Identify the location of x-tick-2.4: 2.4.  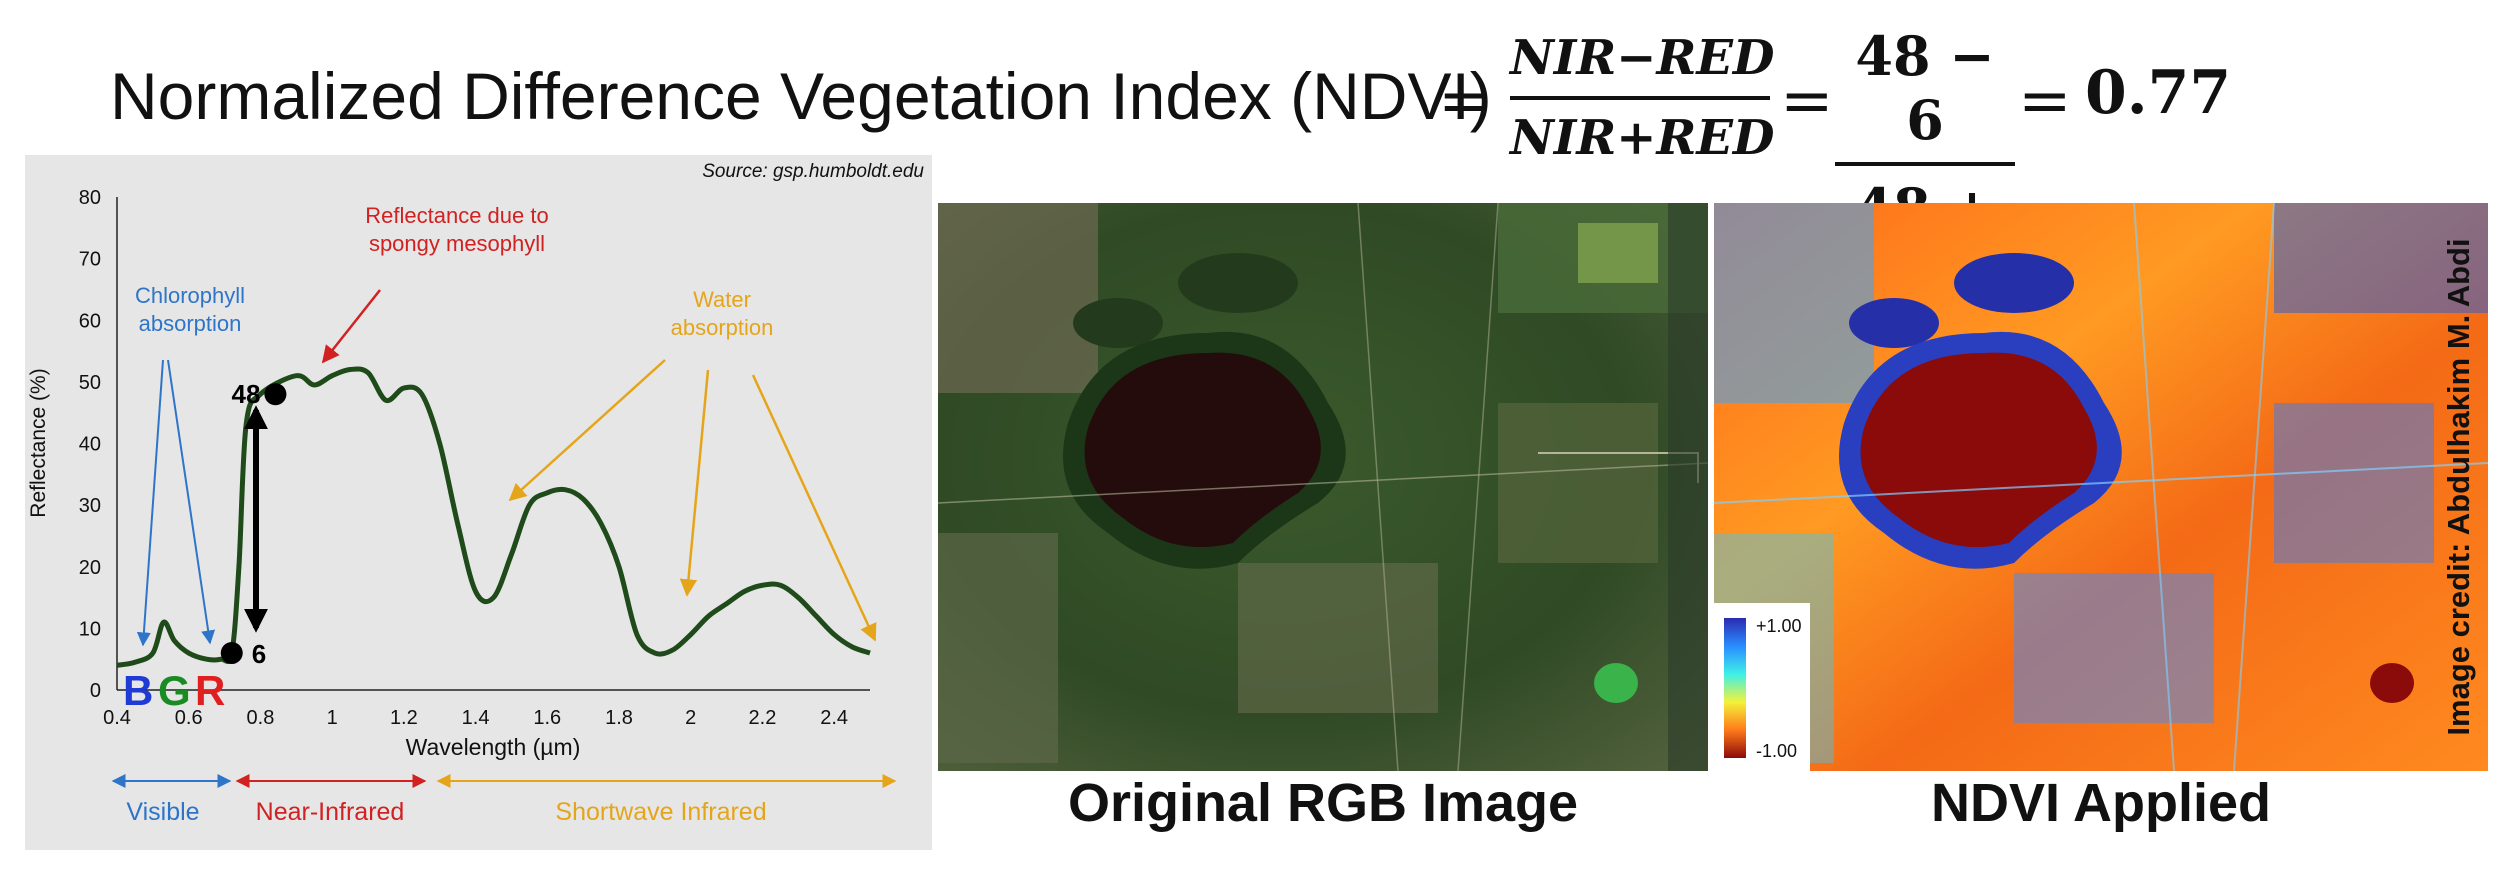
(834, 718).